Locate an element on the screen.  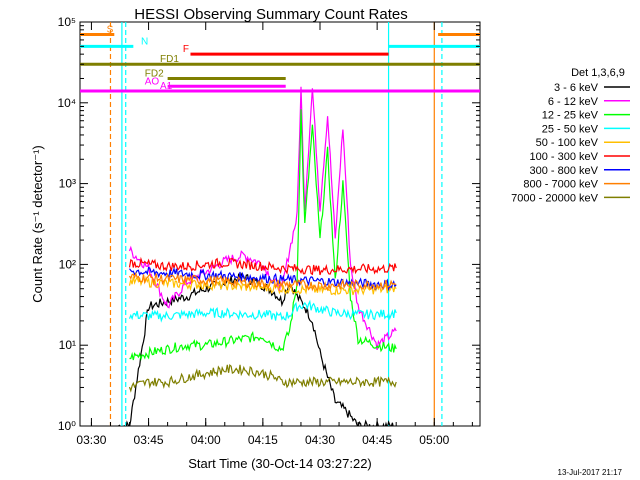
legend-label-6: 300 - 800 keV is located at coordinates (564, 171).